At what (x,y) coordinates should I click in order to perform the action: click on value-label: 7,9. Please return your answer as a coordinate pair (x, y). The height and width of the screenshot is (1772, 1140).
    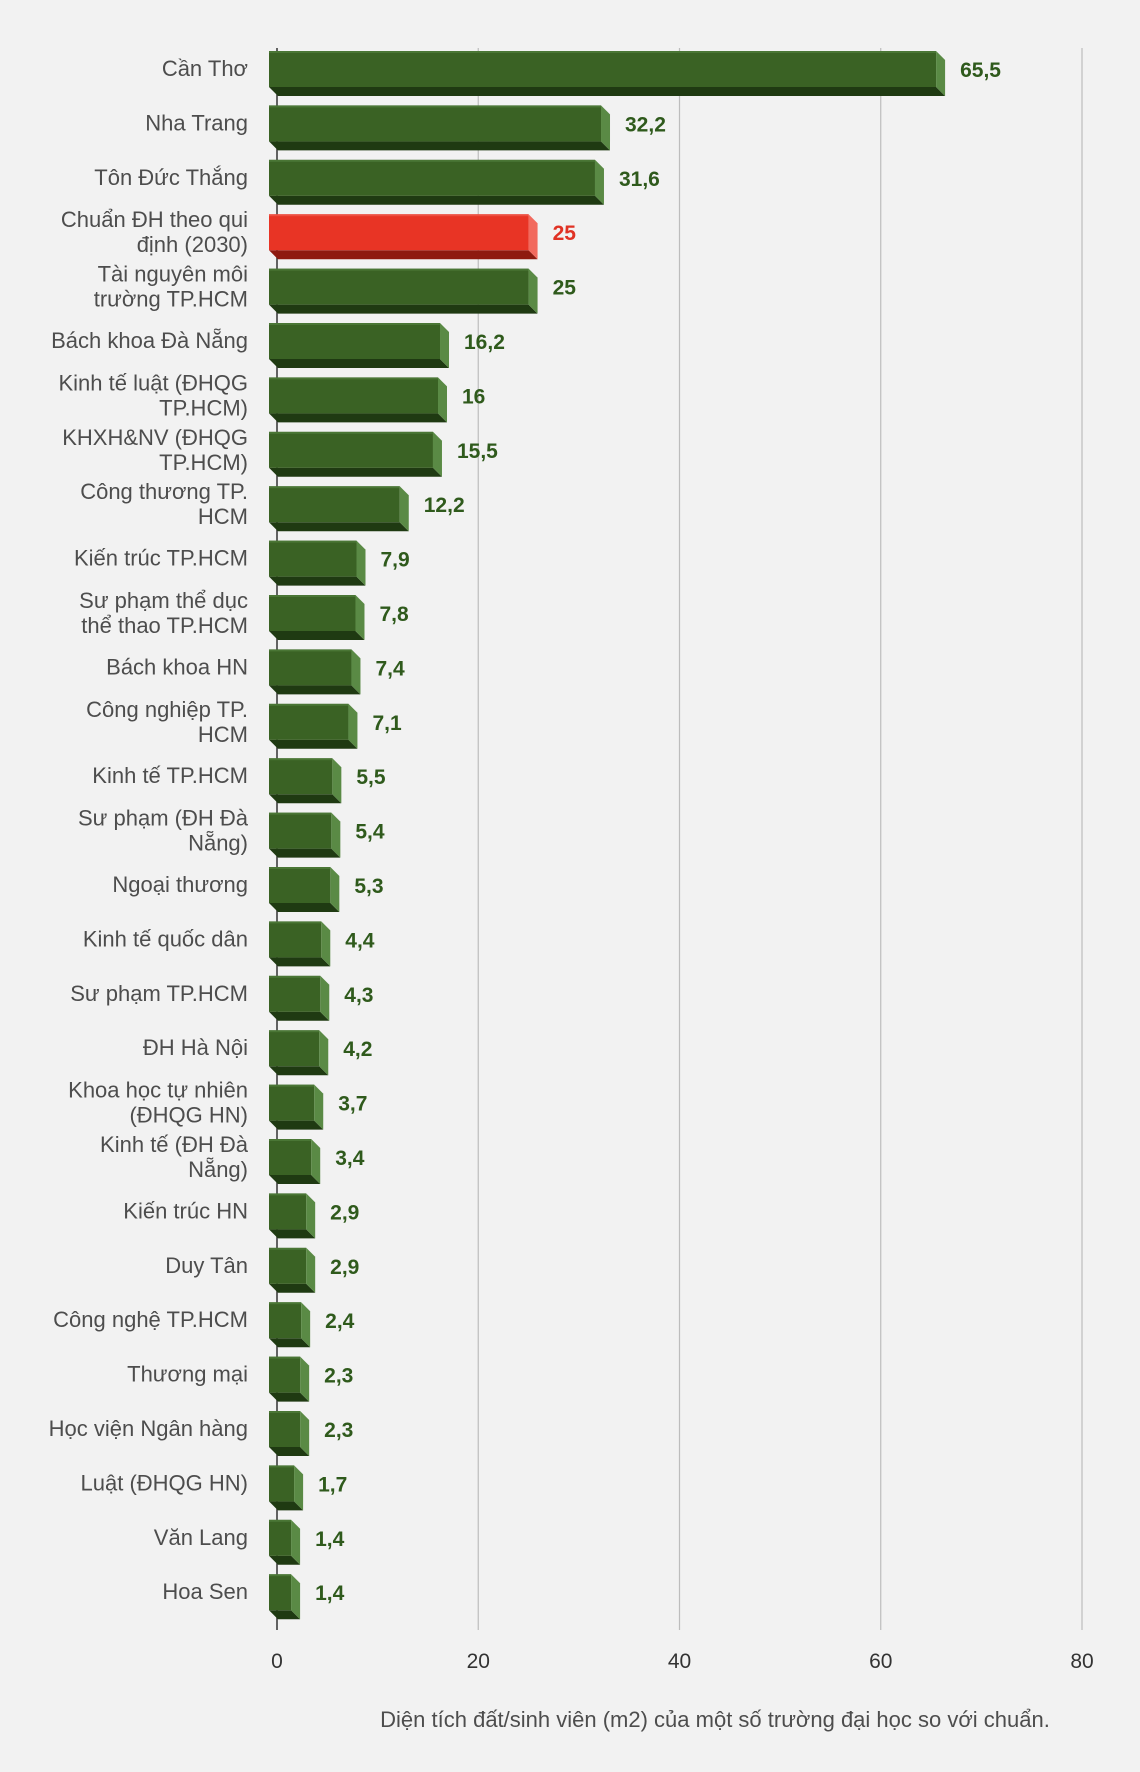
    Looking at the image, I should click on (394, 560).